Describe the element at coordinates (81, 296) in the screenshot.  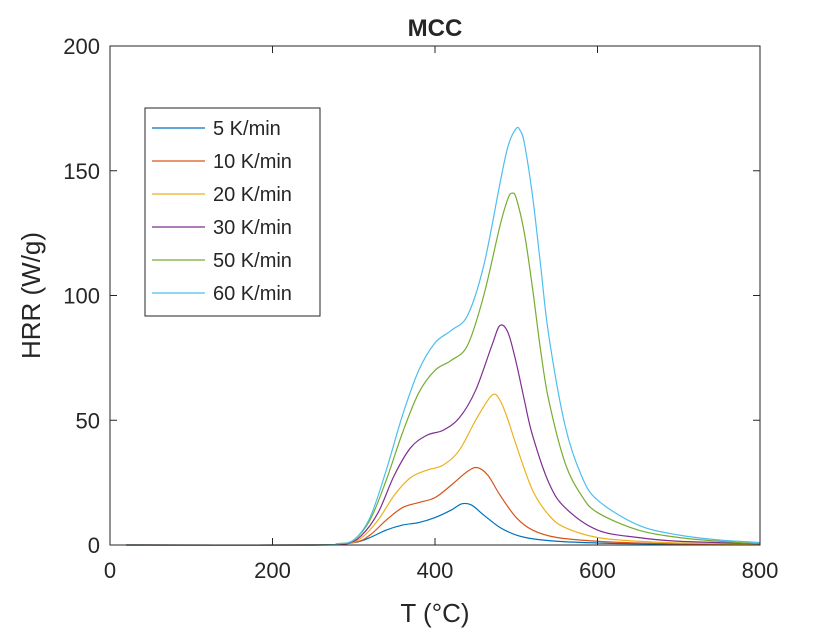
I see `y-tick-label: 100` at that location.